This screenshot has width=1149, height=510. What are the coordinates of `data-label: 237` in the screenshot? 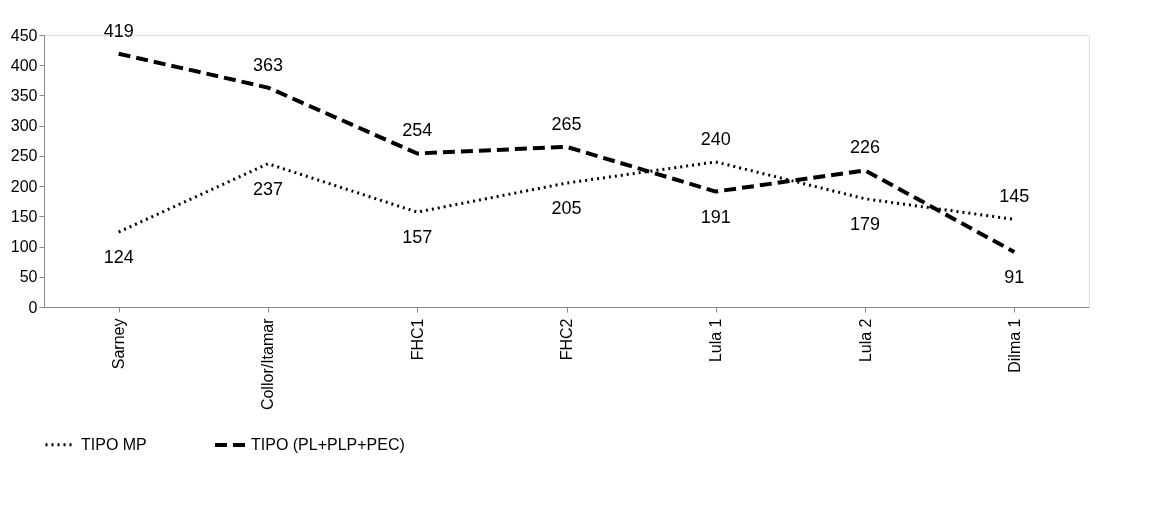 It's located at (267, 188).